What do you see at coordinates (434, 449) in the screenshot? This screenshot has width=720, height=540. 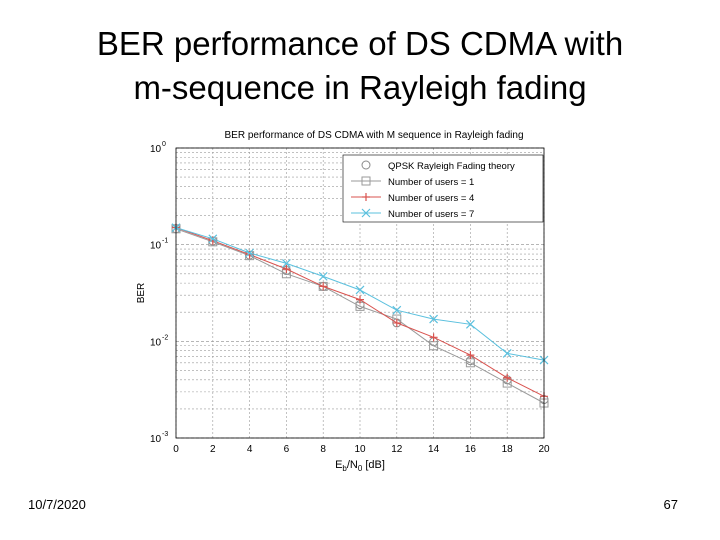 I see `x-tick-label: 14` at bounding box center [434, 449].